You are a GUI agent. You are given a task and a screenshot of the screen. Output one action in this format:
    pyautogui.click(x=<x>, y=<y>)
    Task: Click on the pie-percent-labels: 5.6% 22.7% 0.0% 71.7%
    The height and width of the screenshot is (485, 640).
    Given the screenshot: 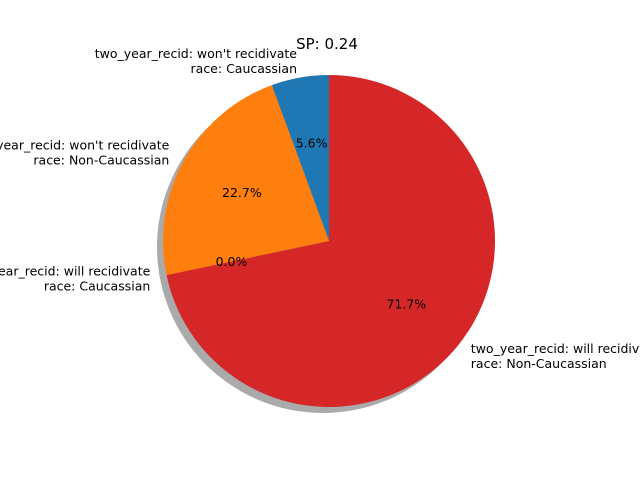 What is the action you would take?
    pyautogui.click(x=321, y=223)
    